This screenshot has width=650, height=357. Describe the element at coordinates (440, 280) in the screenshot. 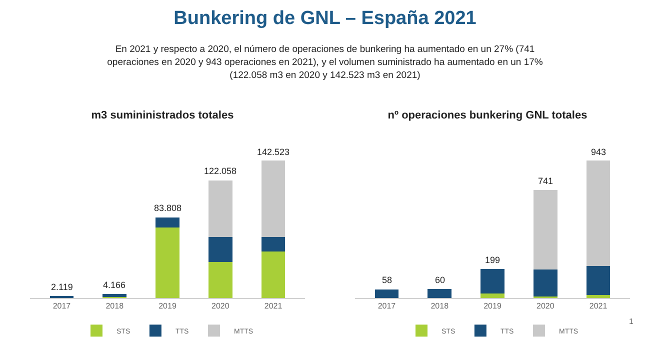

I see `annotation: 60` at that location.